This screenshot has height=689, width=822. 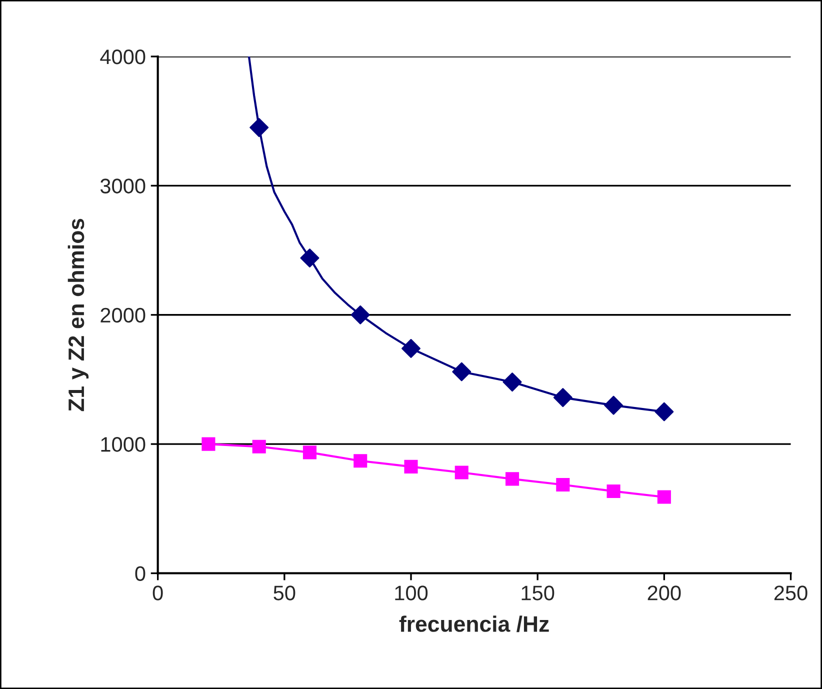 What do you see at coordinates (123, 186) in the screenshot?
I see `y-tick-label: 3000` at bounding box center [123, 186].